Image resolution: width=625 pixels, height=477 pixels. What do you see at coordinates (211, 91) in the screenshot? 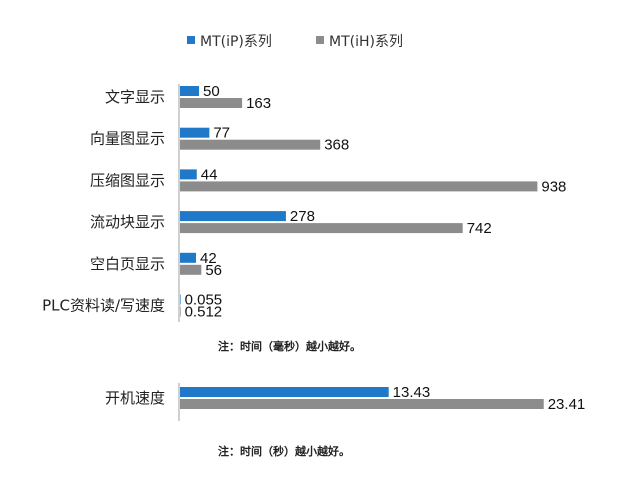
I see `data-label: 50` at bounding box center [211, 91].